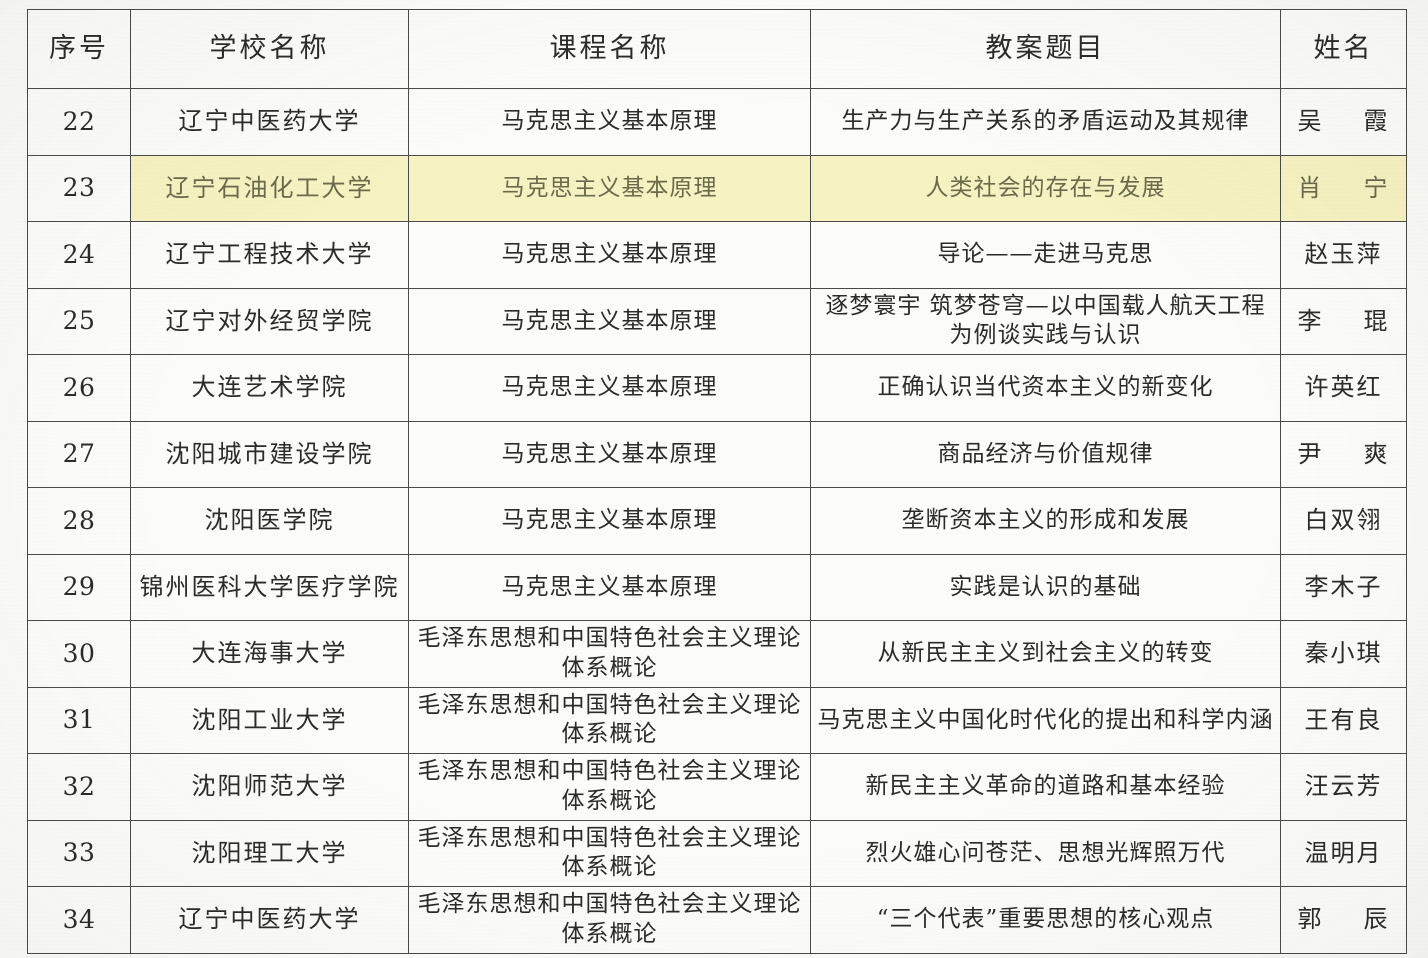  Describe the element at coordinates (1045, 454) in the screenshot. I see `cell-lesson-title: 商品经济与价值规律` at that location.